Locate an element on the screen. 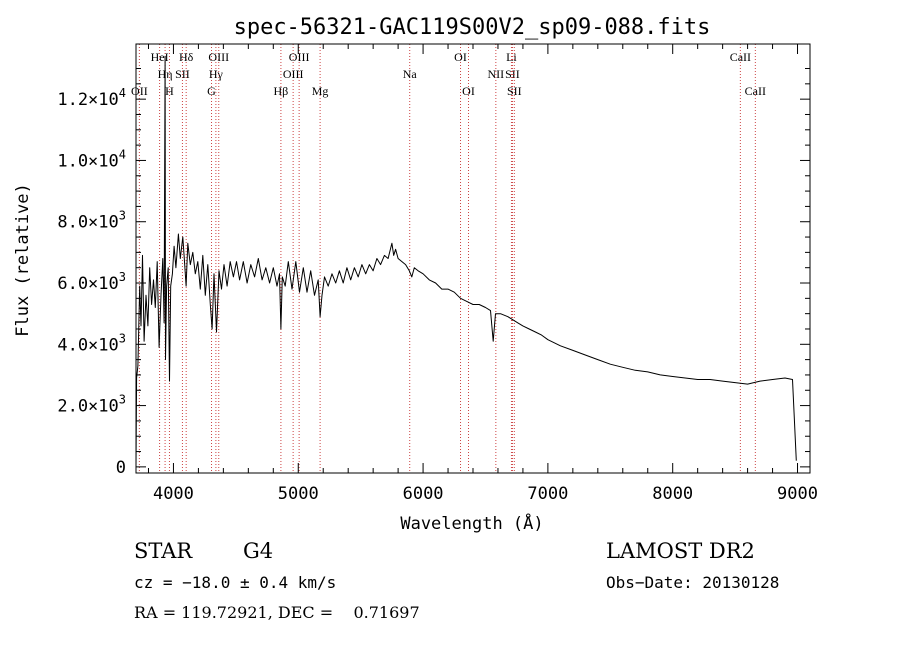  line-label-18: SII is located at coordinates (512, 74).